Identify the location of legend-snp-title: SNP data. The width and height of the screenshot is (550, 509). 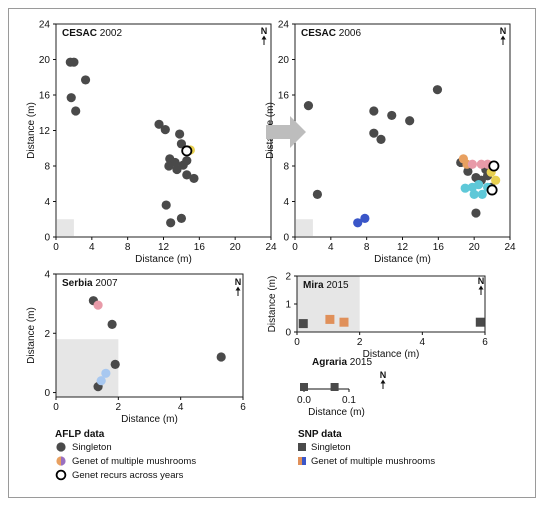
(320, 434).